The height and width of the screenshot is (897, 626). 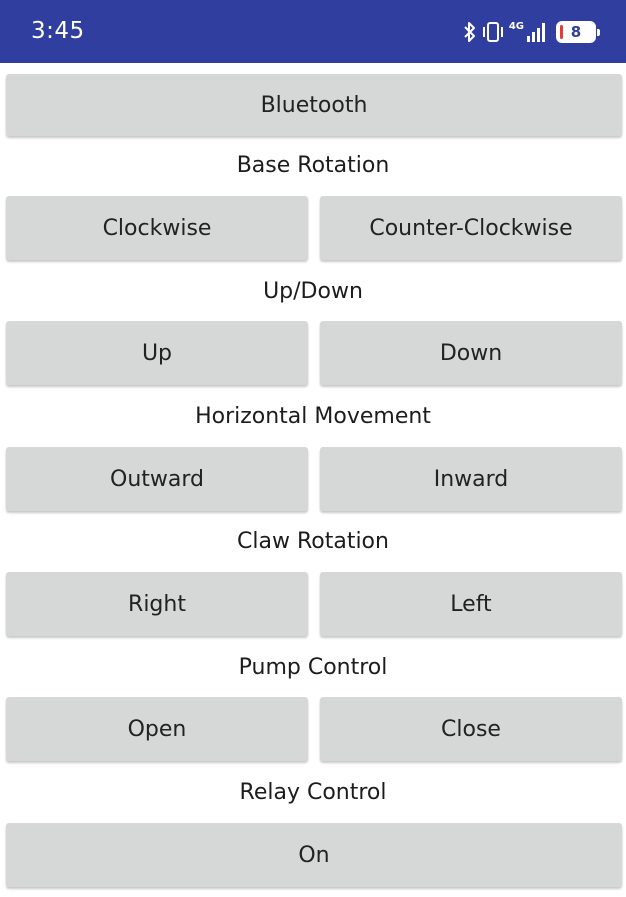 I want to click on network-type-label: 4G, so click(x=516, y=26).